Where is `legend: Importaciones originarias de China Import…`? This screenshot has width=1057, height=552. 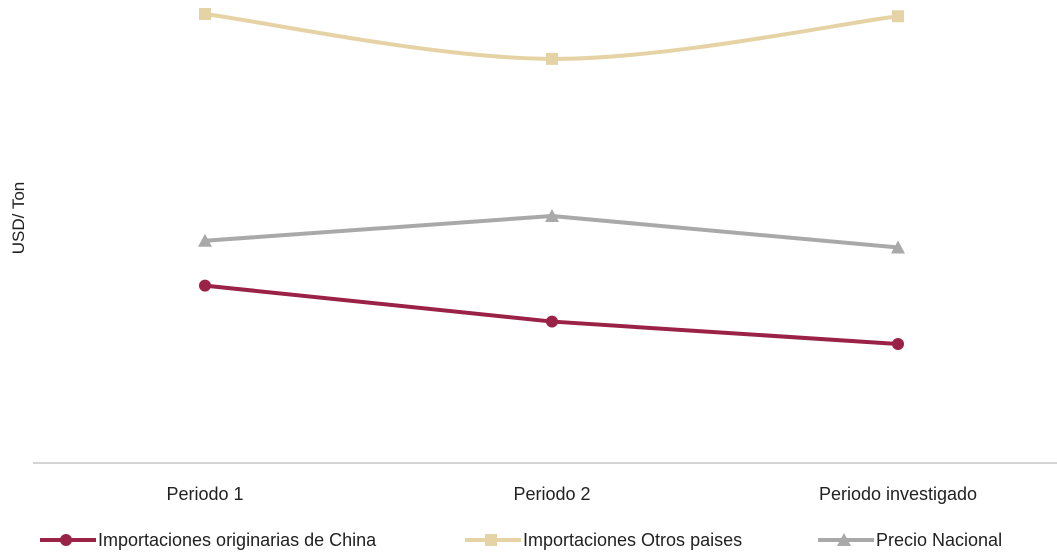
legend: Importaciones originarias de China Import… is located at coordinates (521, 540).